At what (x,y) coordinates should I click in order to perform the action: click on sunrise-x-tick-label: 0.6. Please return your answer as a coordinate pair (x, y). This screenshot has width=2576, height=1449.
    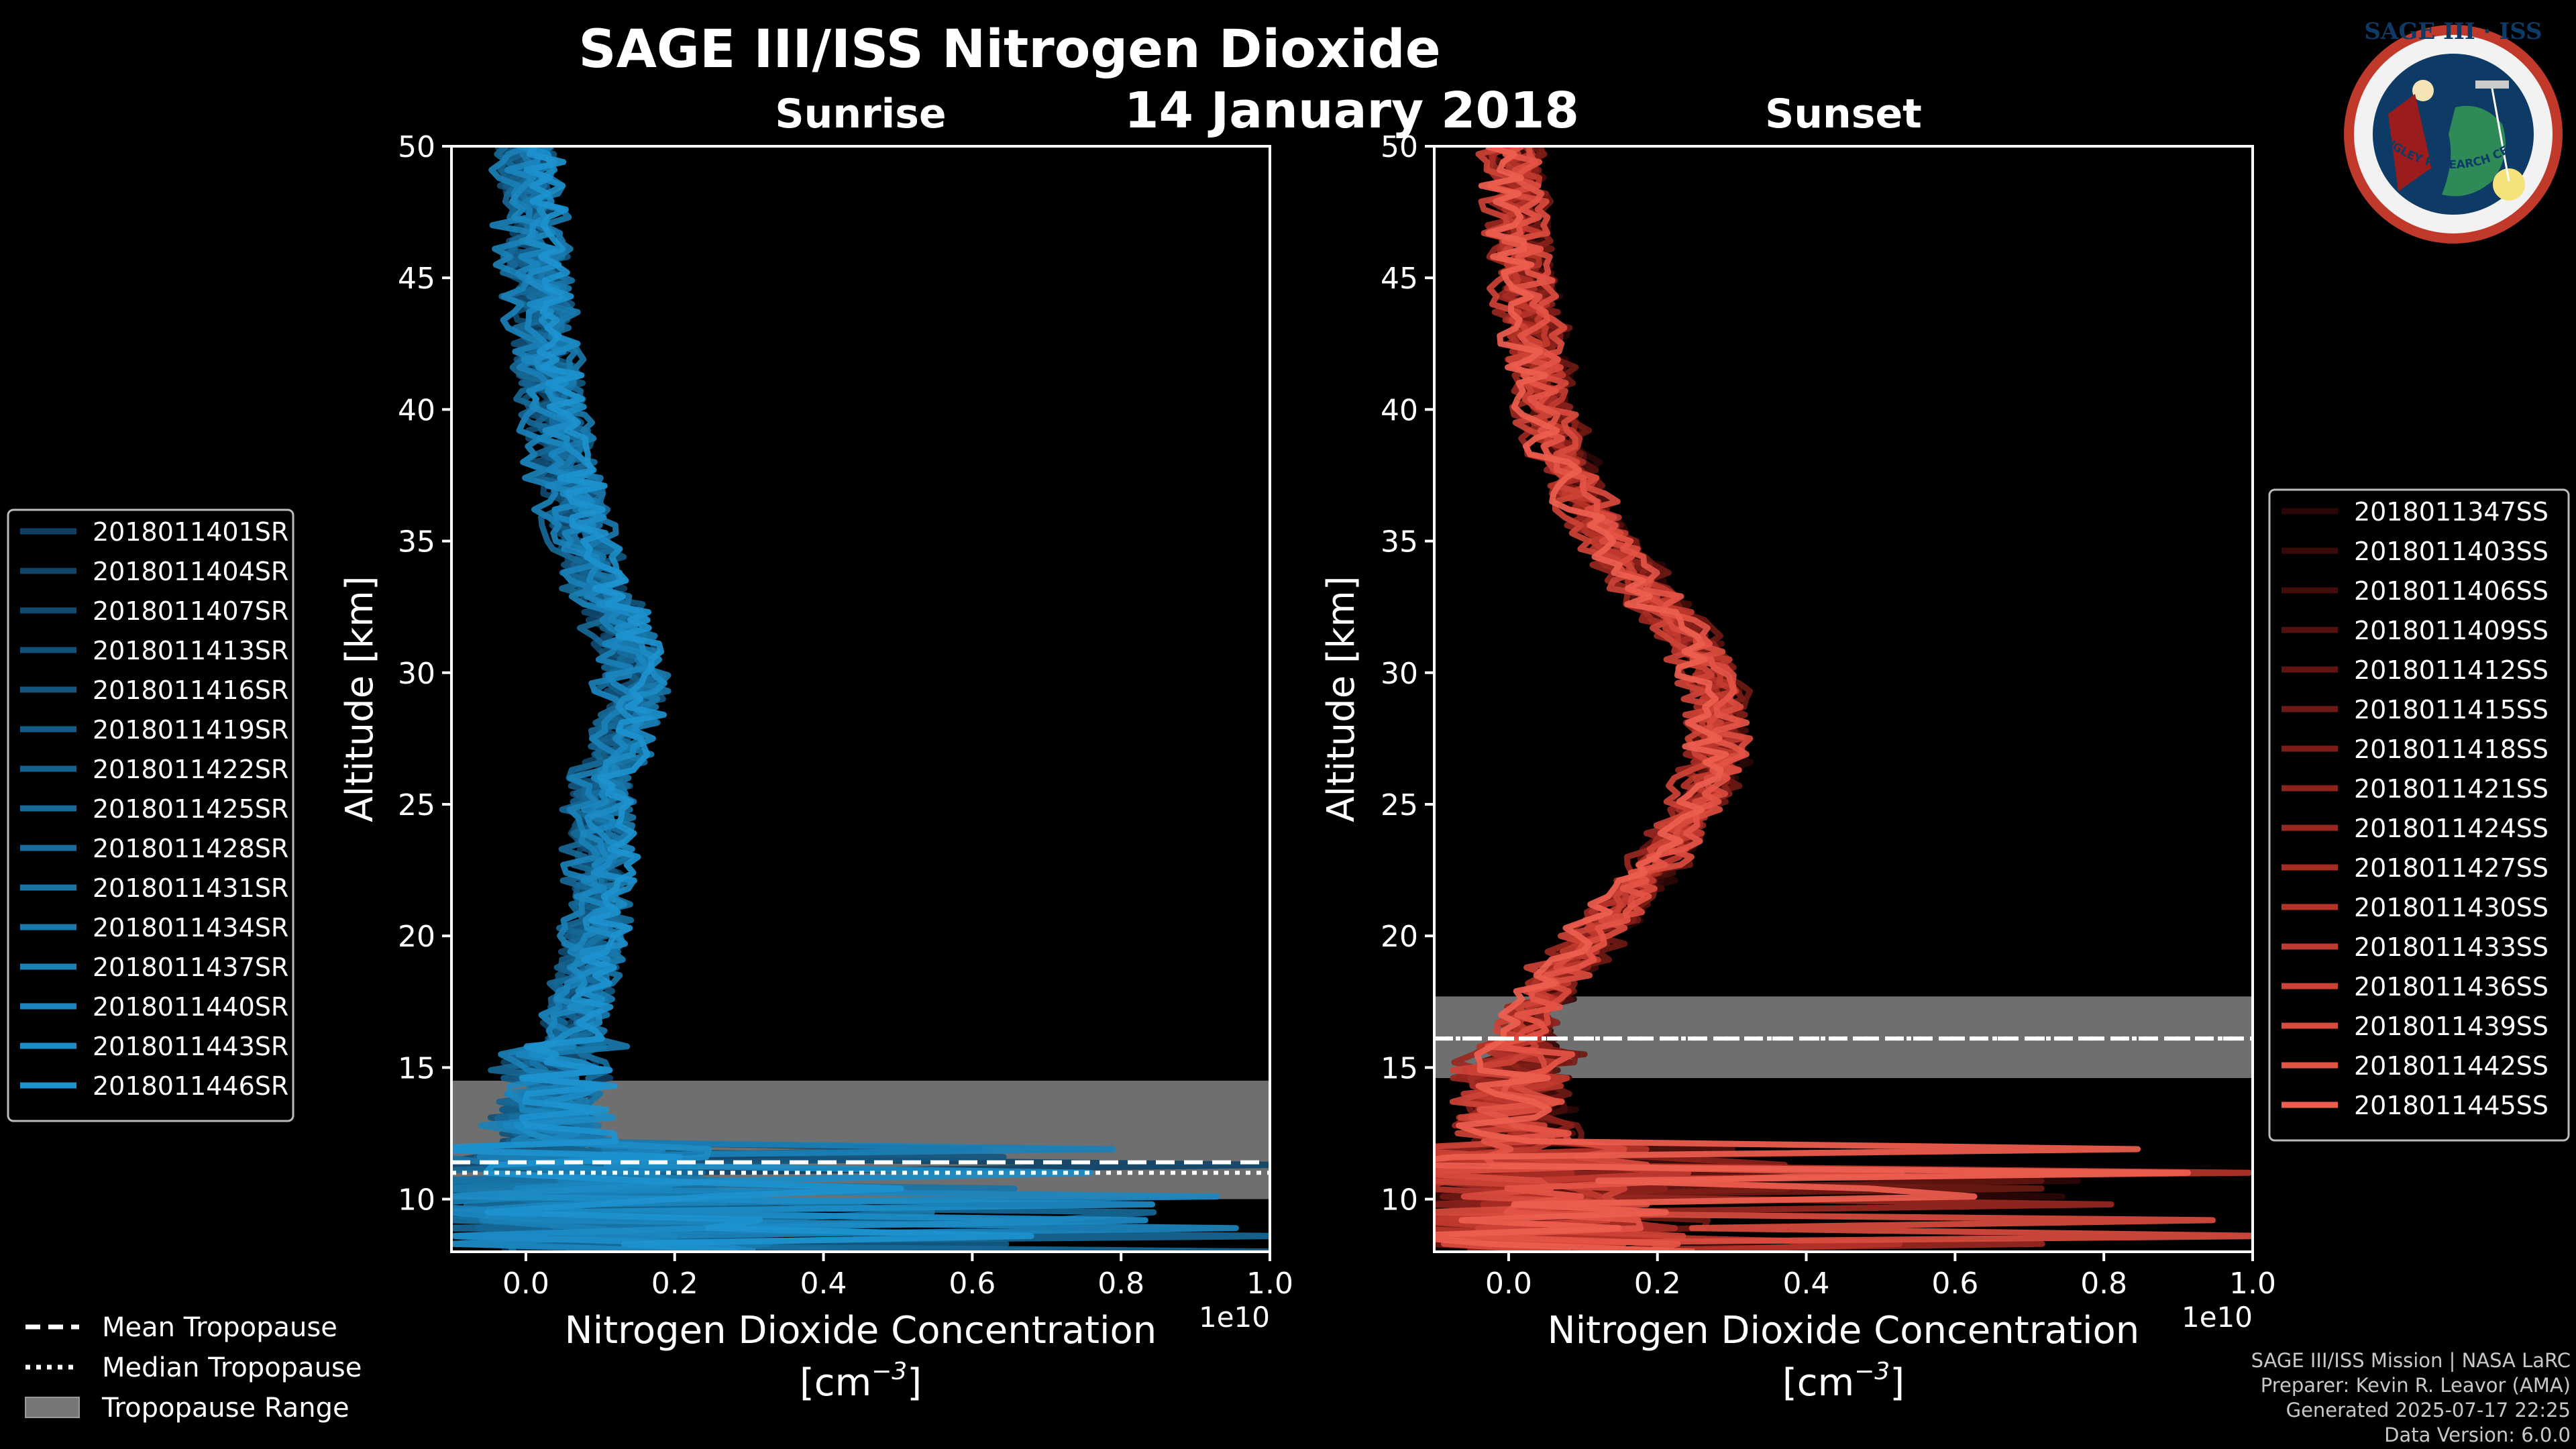
    Looking at the image, I should click on (972, 1284).